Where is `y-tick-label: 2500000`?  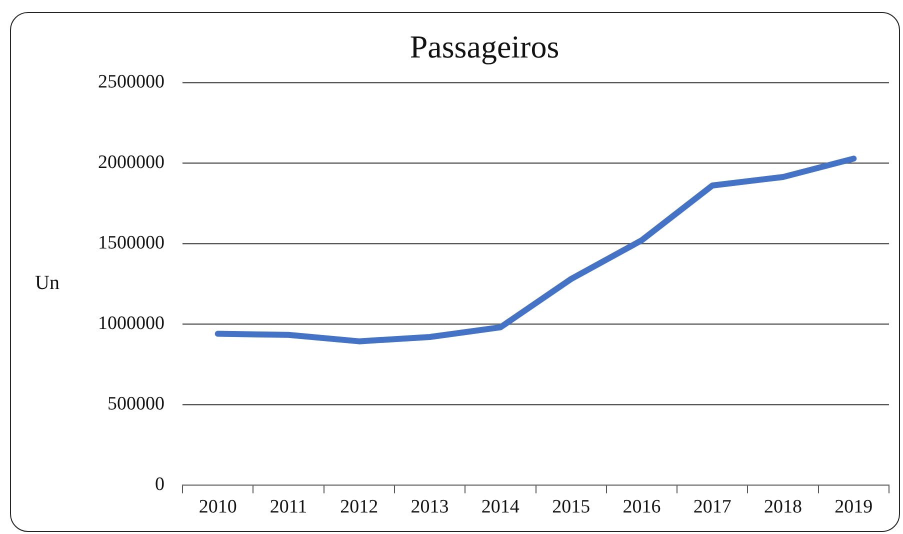 y-tick-label: 2500000 is located at coordinates (131, 81).